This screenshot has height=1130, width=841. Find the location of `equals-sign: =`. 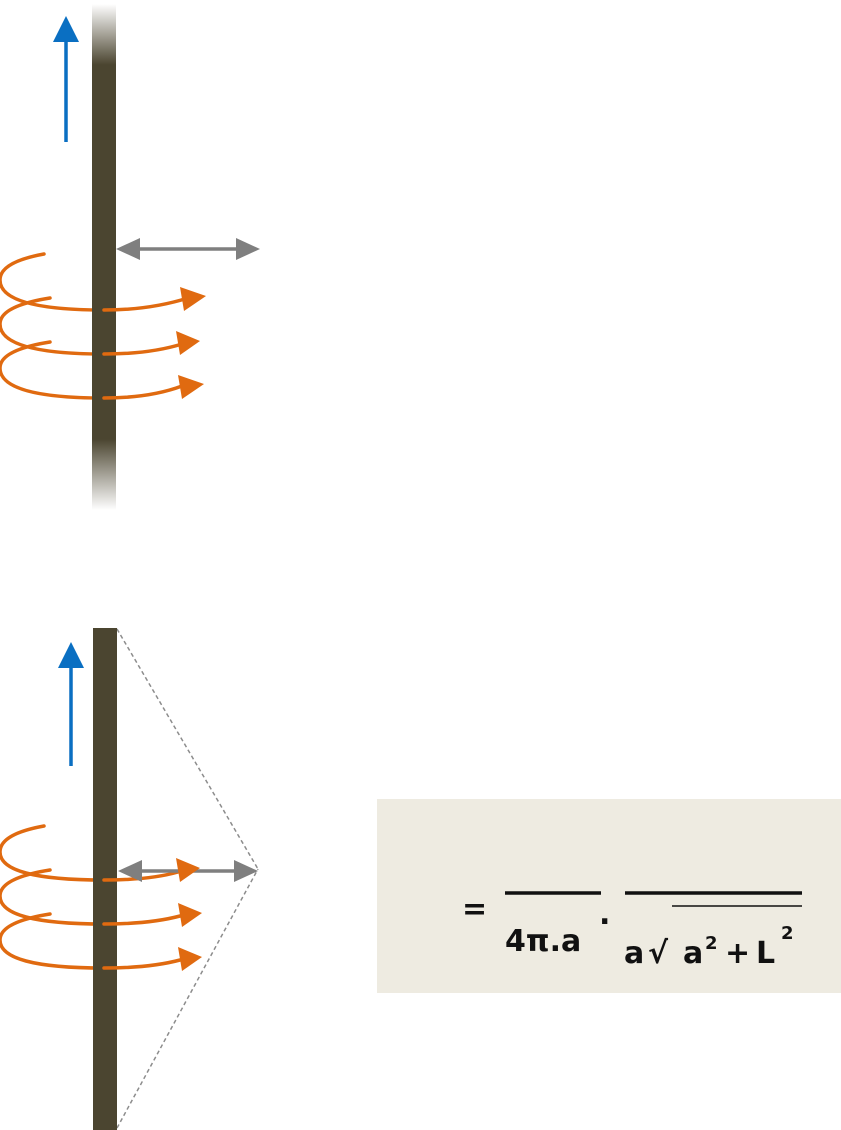

equals-sign: = is located at coordinates (474, 909).